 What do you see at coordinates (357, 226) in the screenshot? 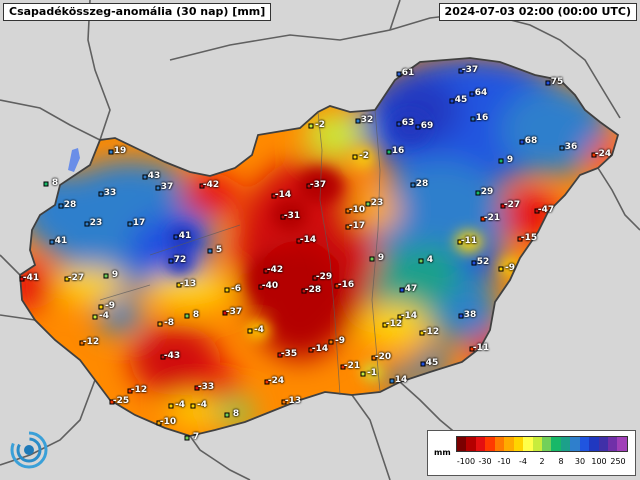
I see `station-value: -17` at bounding box center [357, 226].